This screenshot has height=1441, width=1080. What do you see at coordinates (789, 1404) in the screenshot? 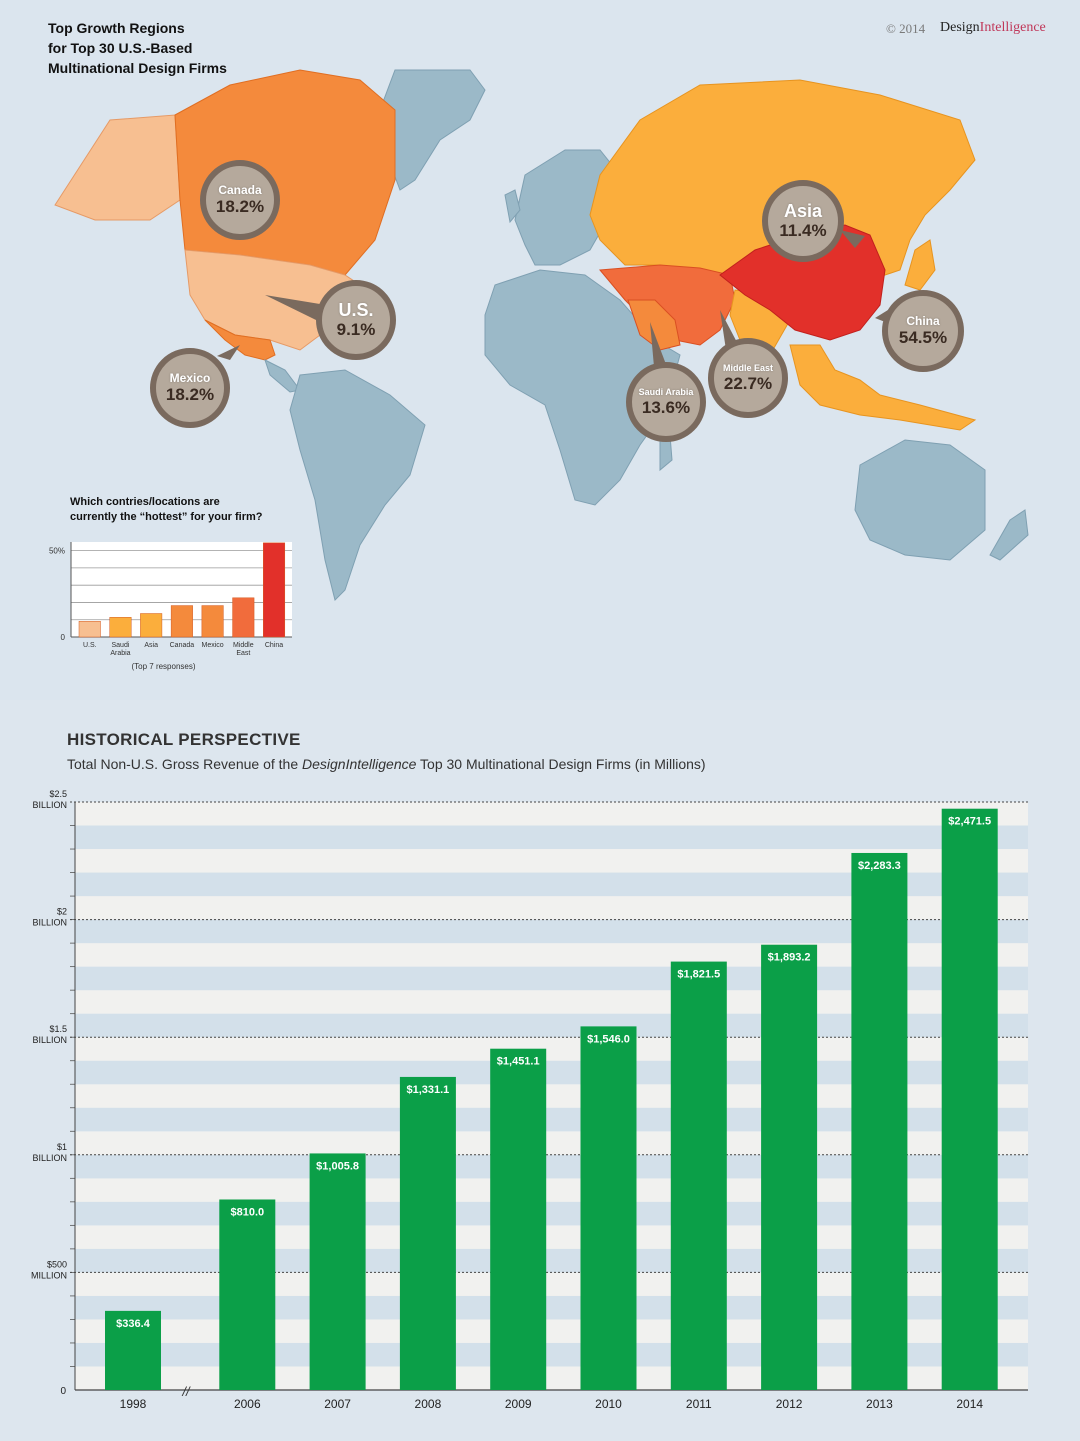
I see `xtick-label: 2012` at bounding box center [789, 1404].